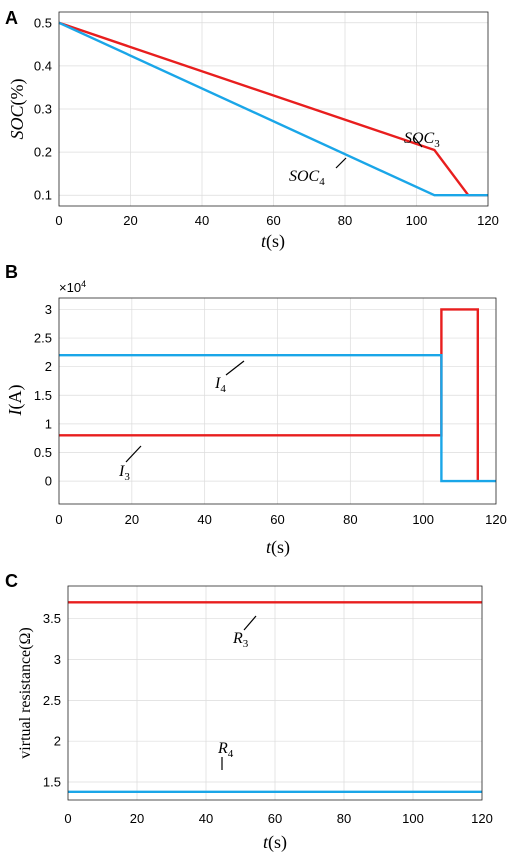  Describe the element at coordinates (43, 109) in the screenshot. I see `y-tick-label: 0.3` at that location.